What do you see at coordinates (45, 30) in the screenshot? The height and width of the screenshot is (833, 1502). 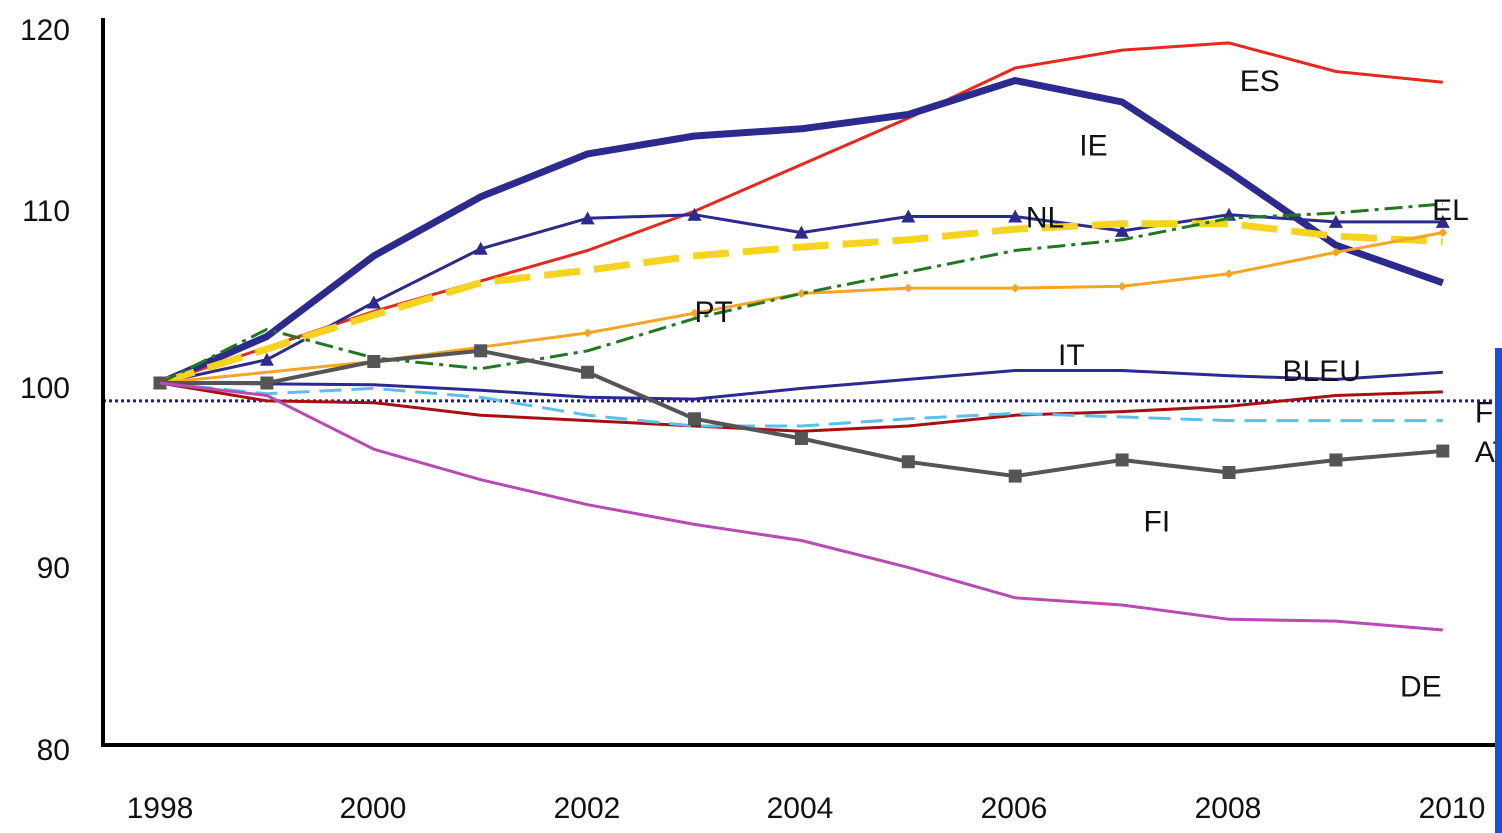 I see `y-tick-label: 120` at bounding box center [45, 30].